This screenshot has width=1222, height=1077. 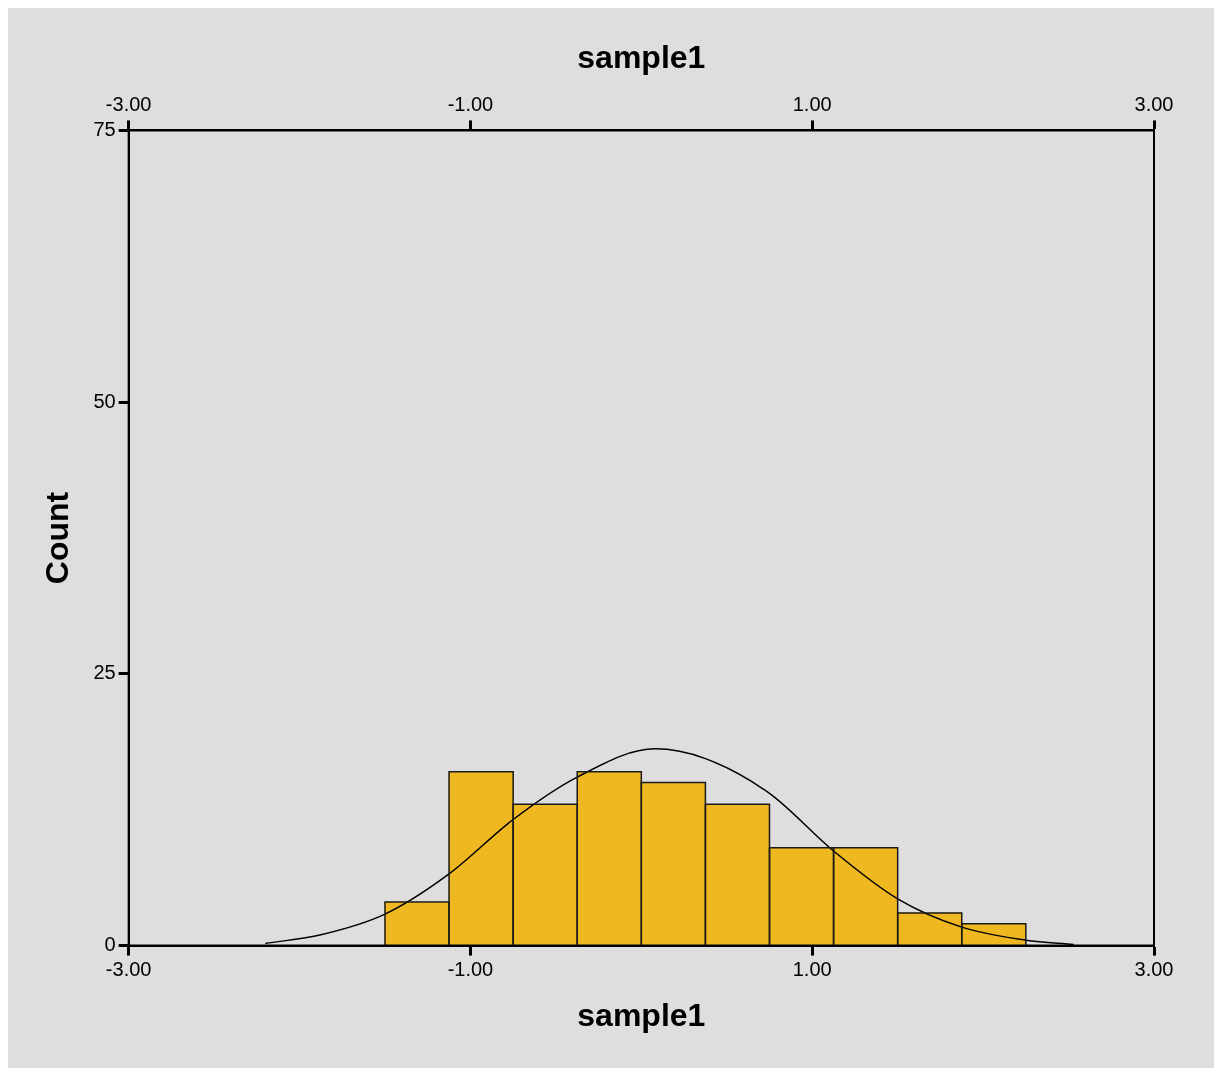 What do you see at coordinates (104, 400) in the screenshot?
I see `y-tick-label: 50` at bounding box center [104, 400].